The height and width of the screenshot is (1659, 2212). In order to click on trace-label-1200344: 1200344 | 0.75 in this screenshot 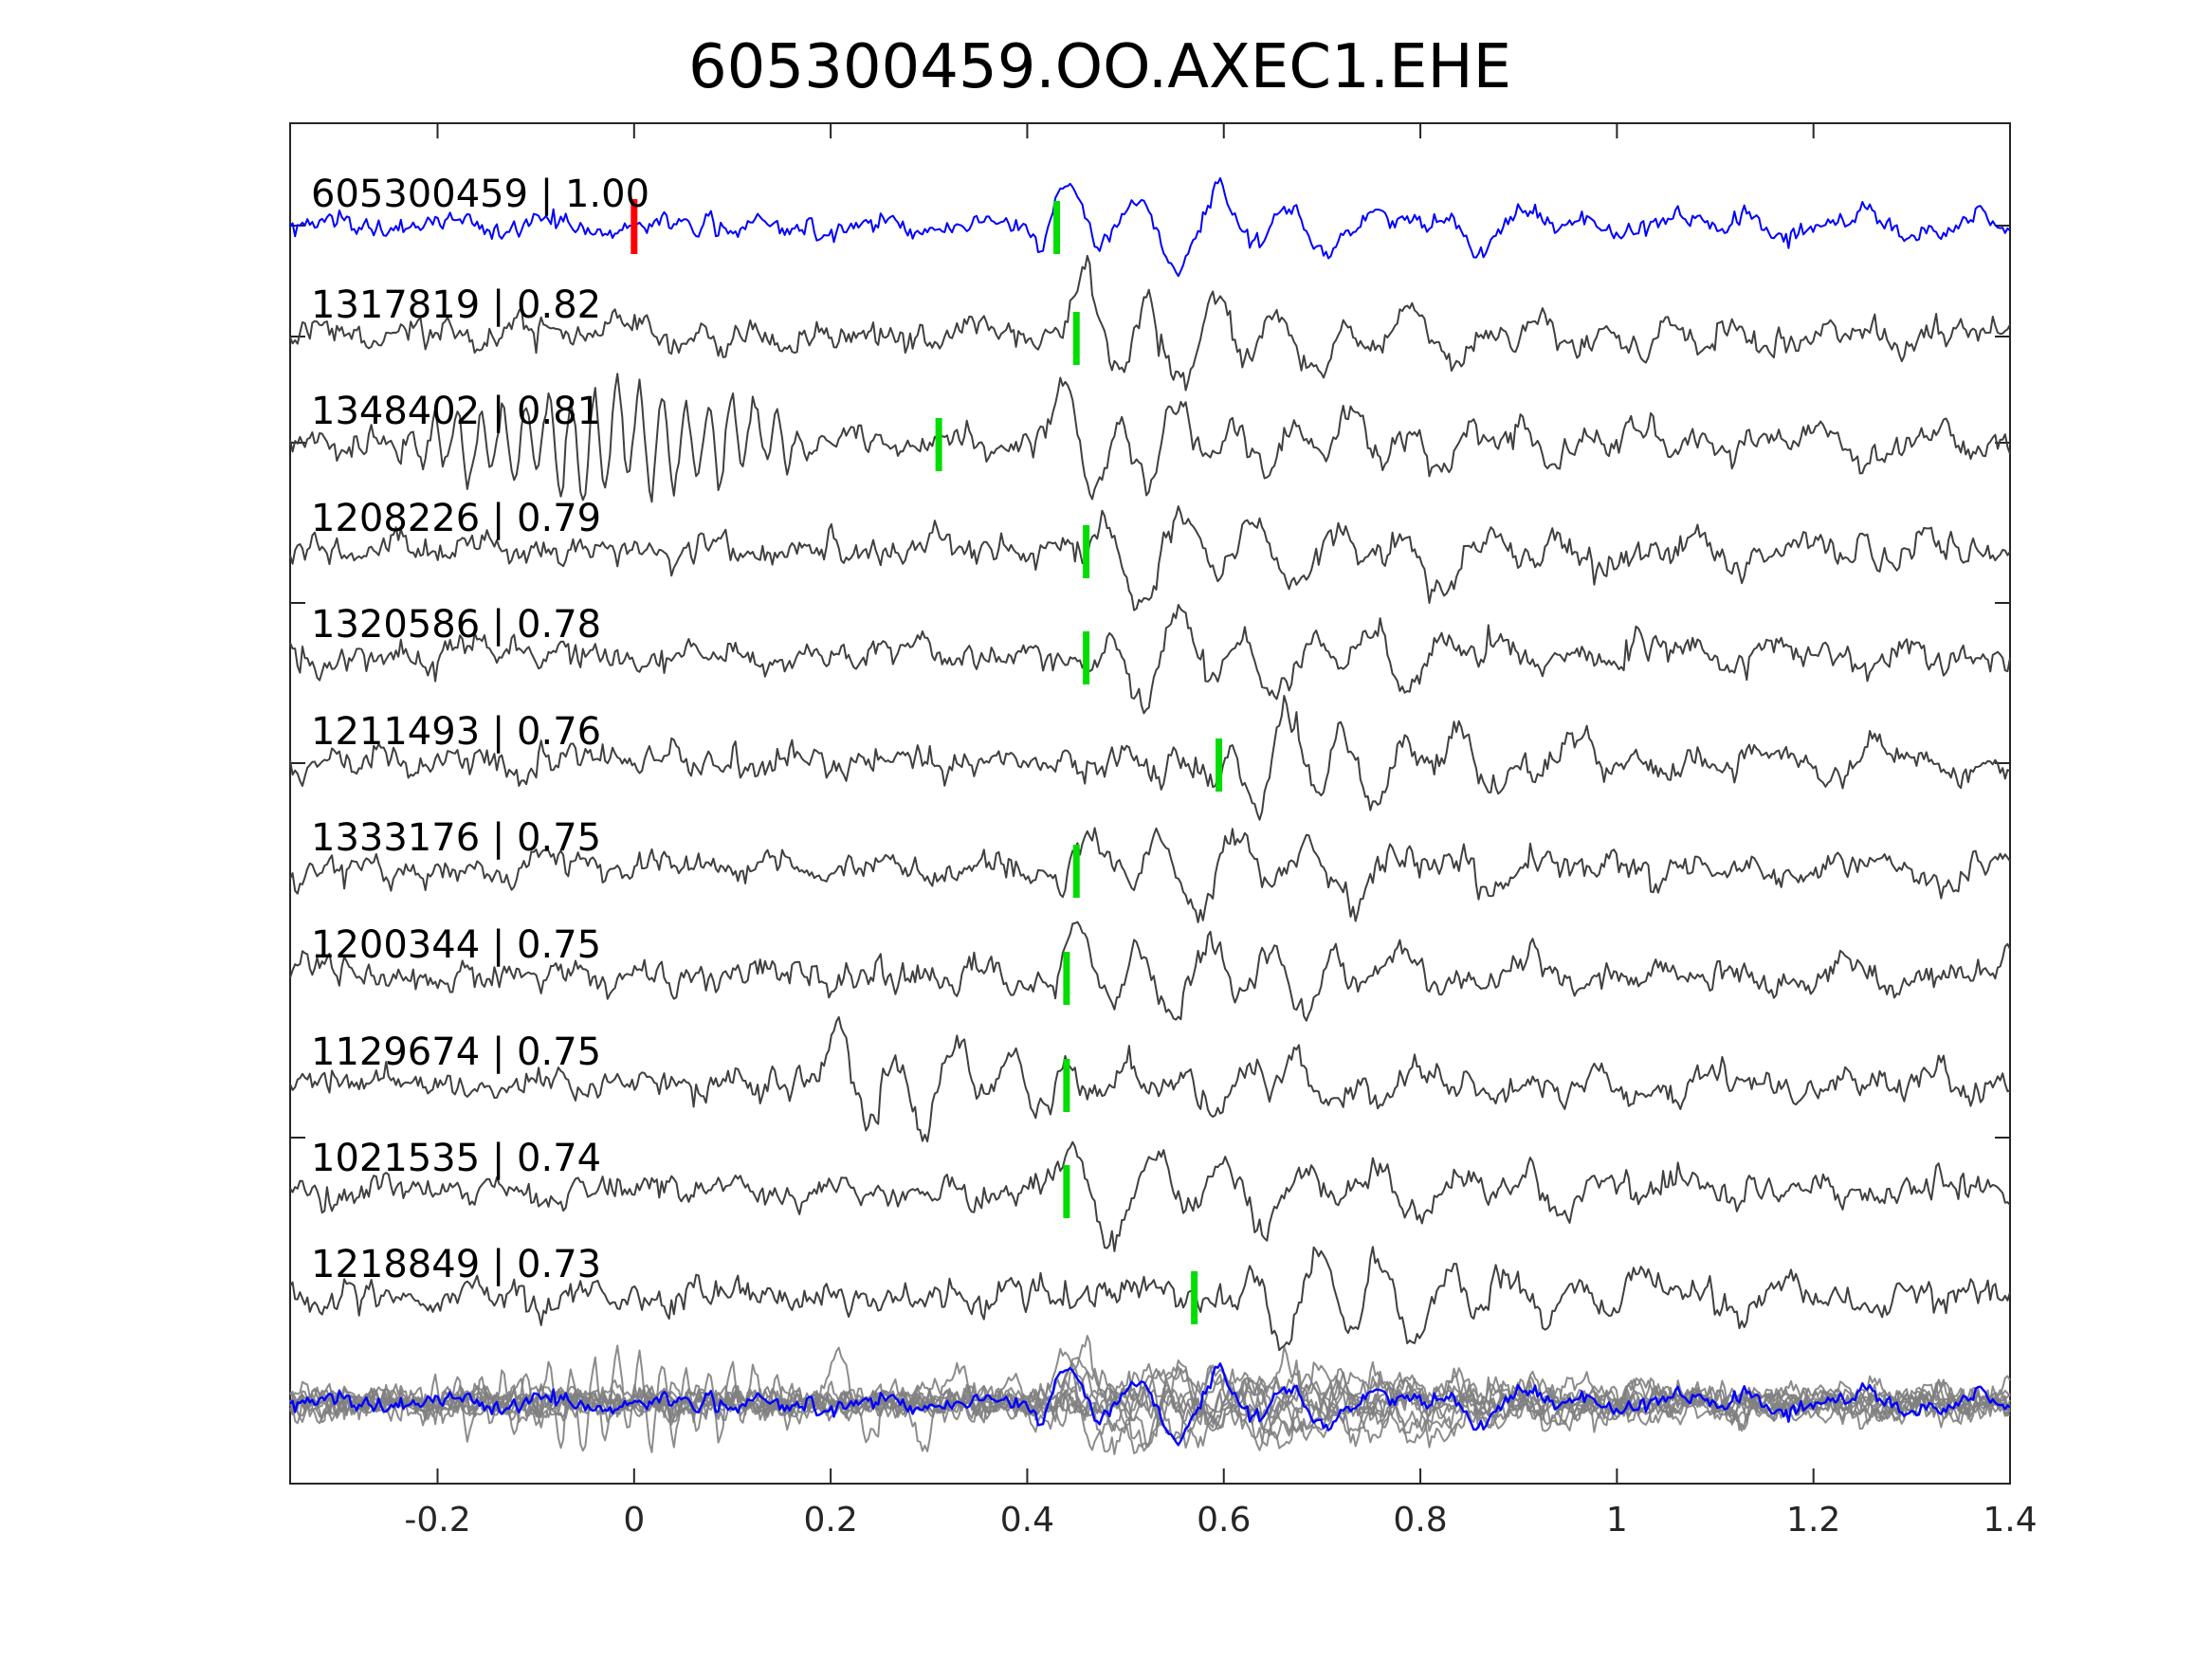, I will do `click(456, 945)`.